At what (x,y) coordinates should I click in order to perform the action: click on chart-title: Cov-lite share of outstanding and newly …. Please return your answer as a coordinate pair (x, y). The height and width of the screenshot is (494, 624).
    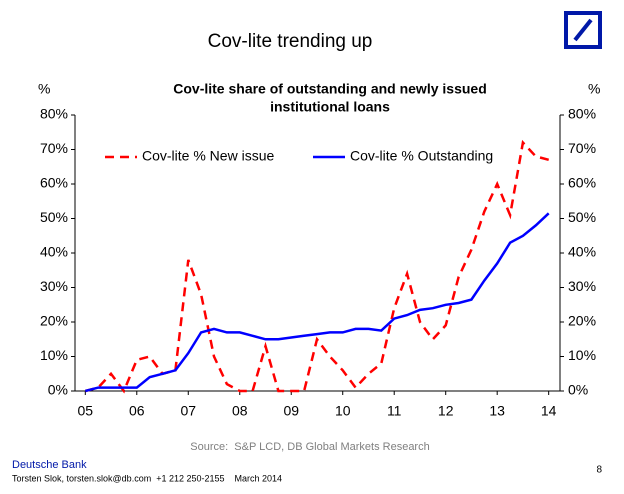
    Looking at the image, I should click on (330, 89).